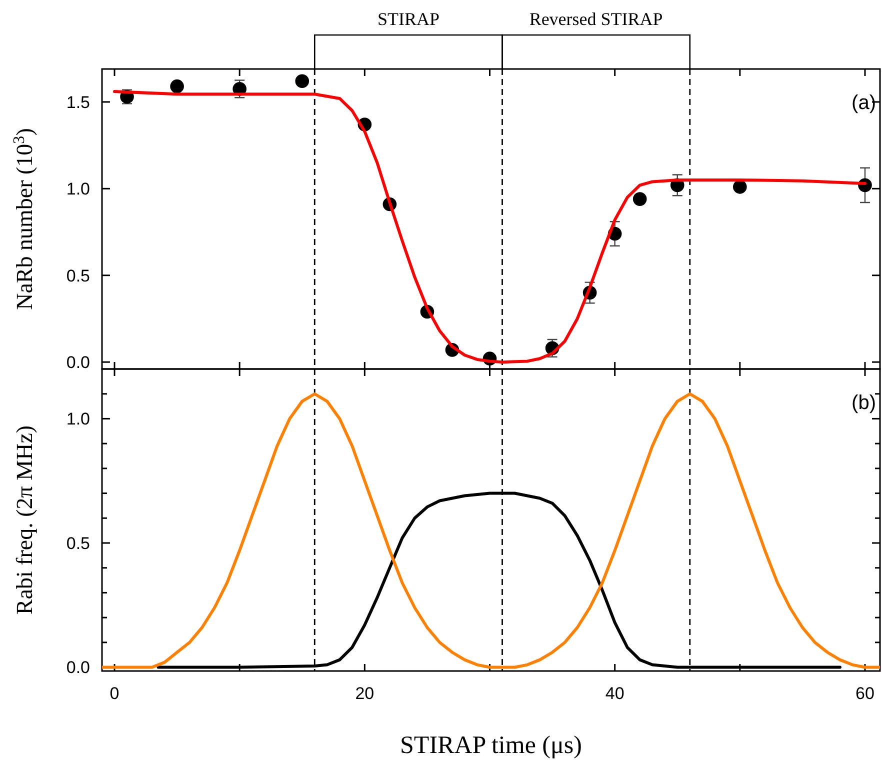 The height and width of the screenshot is (767, 882). What do you see at coordinates (24, 520) in the screenshot?
I see `y-axis-title: Rabi freq. (2π MHz)` at bounding box center [24, 520].